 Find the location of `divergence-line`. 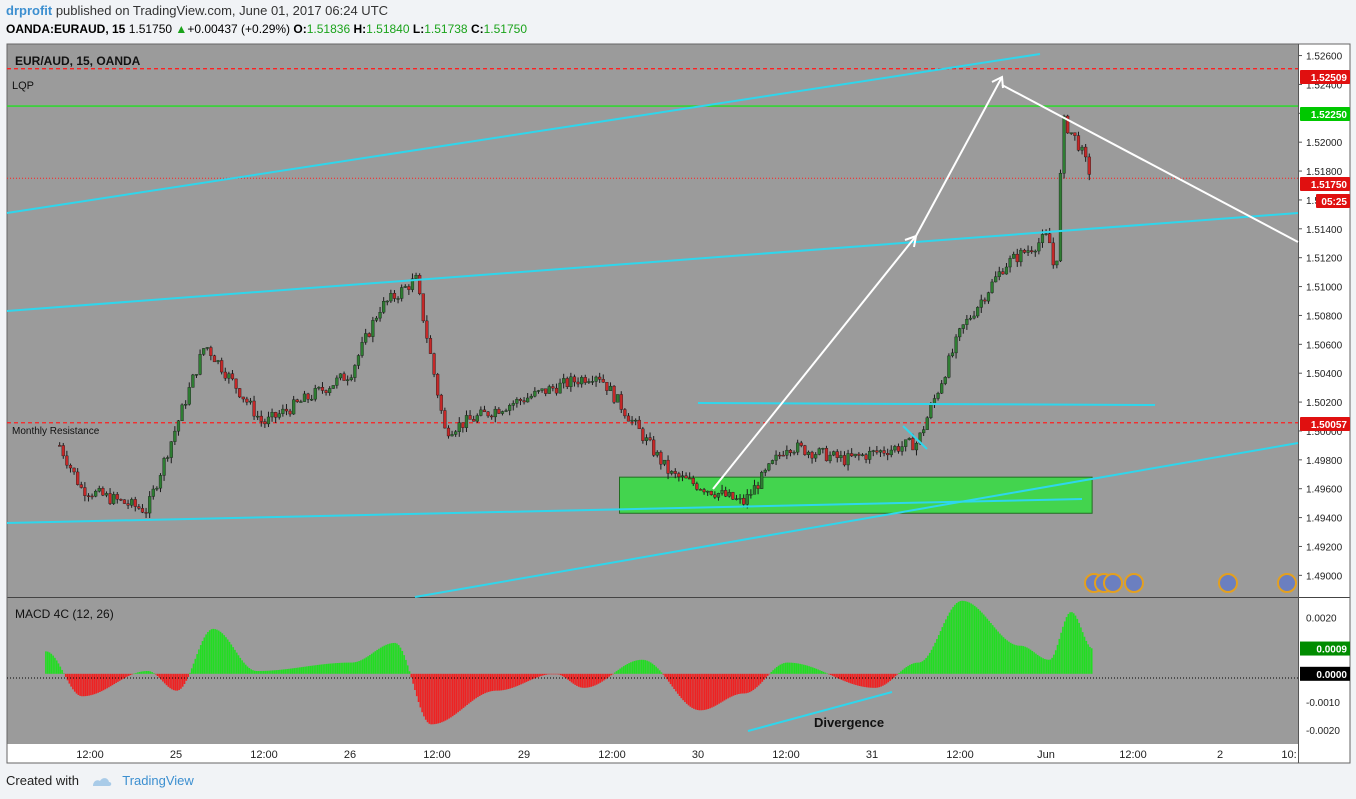

divergence-line is located at coordinates (820, 711).